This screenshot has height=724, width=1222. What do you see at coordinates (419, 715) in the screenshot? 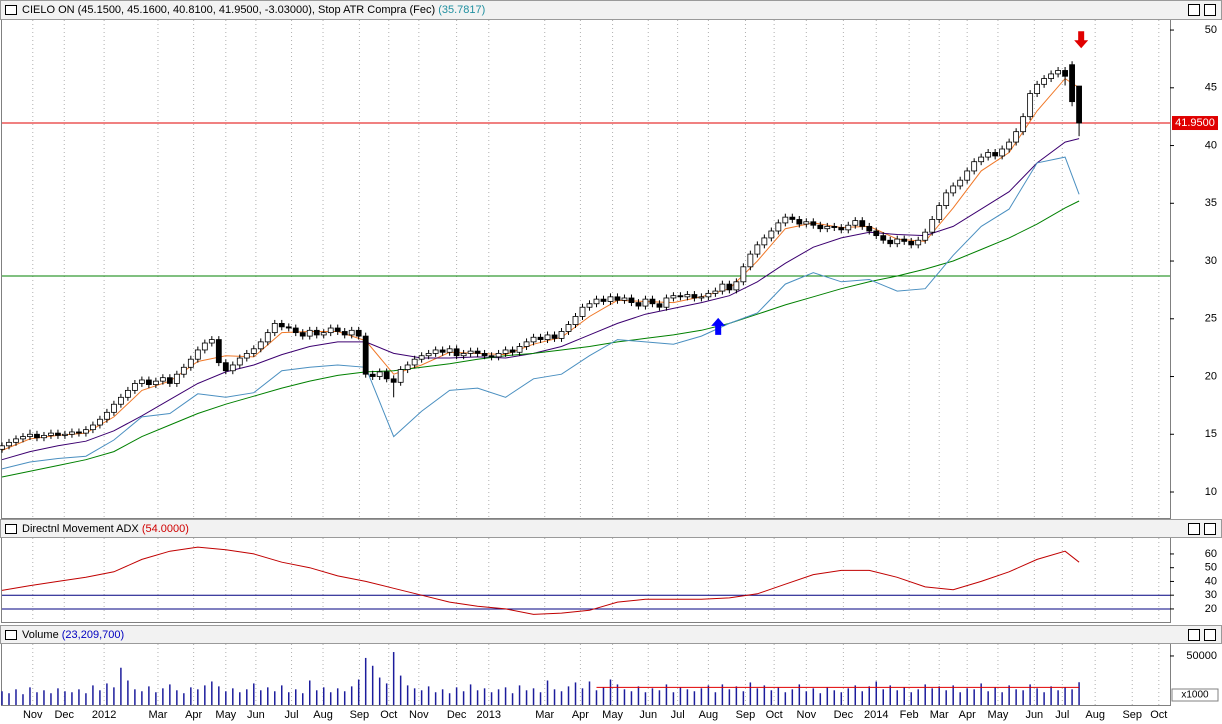
I see `x-tick-label: Nov` at bounding box center [419, 715].